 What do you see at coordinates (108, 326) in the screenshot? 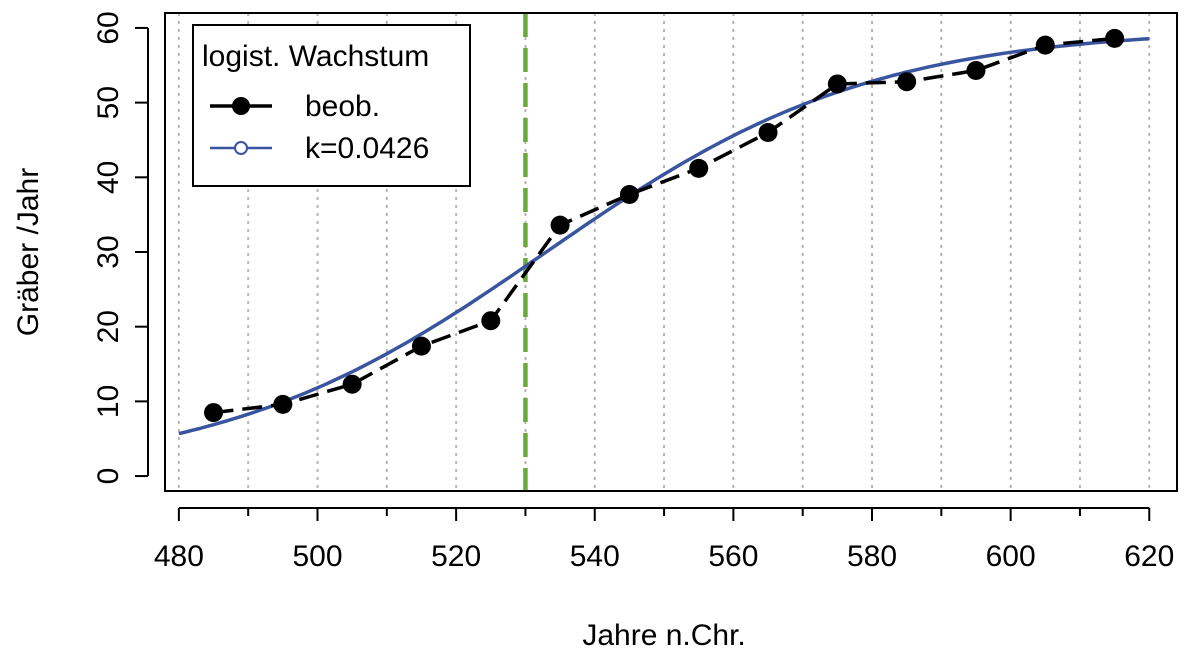
I see `y-tick-label: 20` at bounding box center [108, 326].